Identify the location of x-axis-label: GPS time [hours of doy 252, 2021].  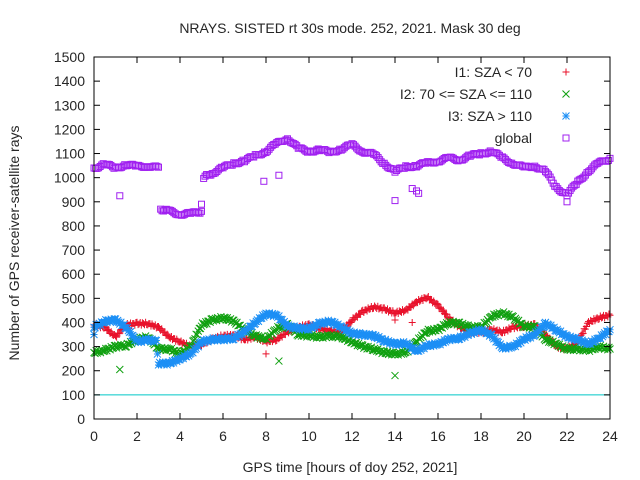
(350, 467).